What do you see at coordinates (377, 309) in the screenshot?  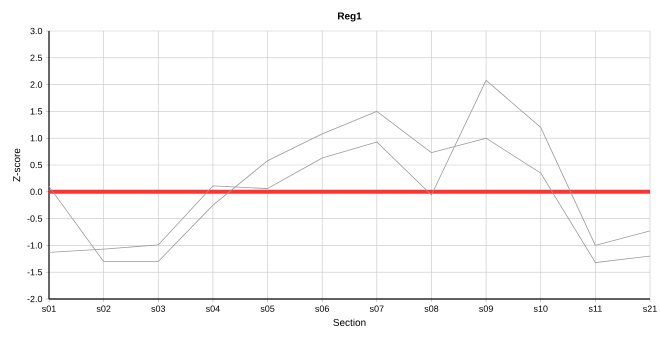 I see `x-tick-label: s07` at bounding box center [377, 309].